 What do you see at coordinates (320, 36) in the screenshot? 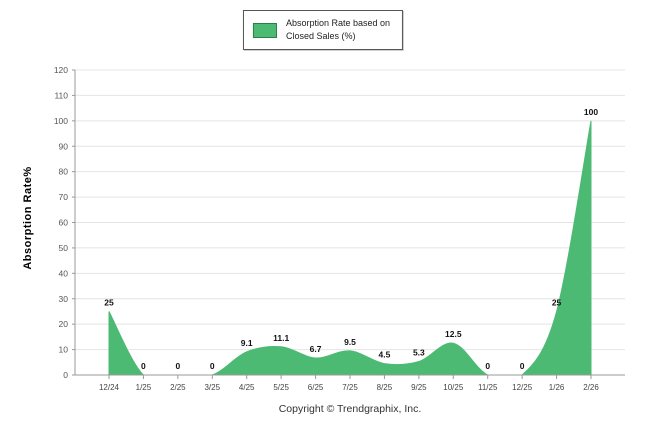
I see `legend-label-line2: Closed Sales (%)` at bounding box center [320, 36].